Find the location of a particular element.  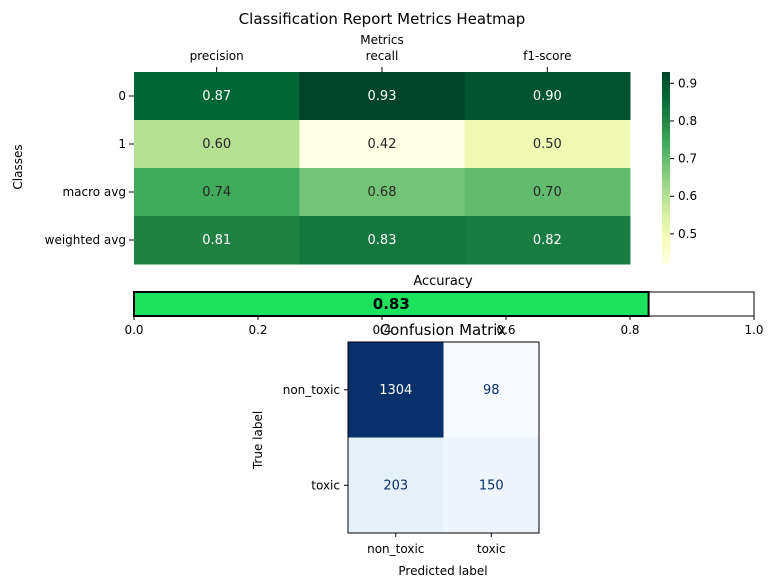

confusion-matrix-x-axis-label: Predicted label is located at coordinates (442, 571).